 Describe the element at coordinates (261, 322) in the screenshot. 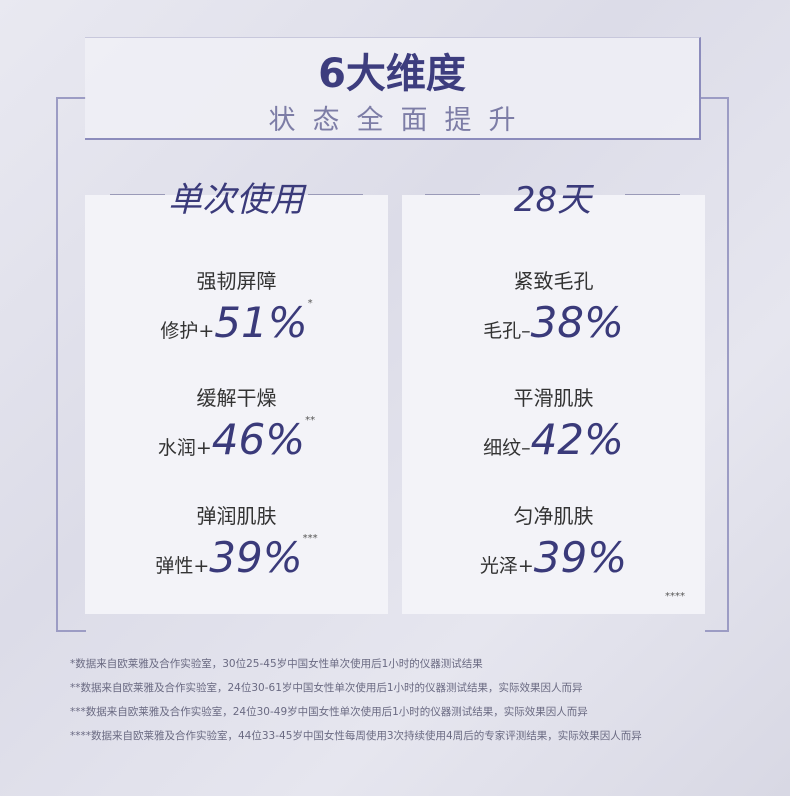

I see `stat-value: 51%` at that location.